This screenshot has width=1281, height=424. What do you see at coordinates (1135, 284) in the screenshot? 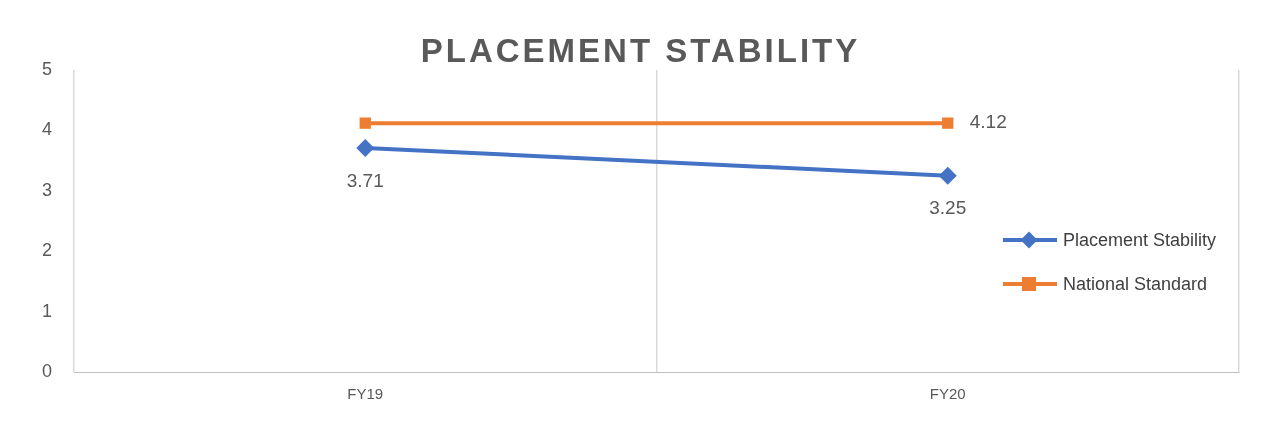
I see `legend-label: National Standard` at bounding box center [1135, 284].